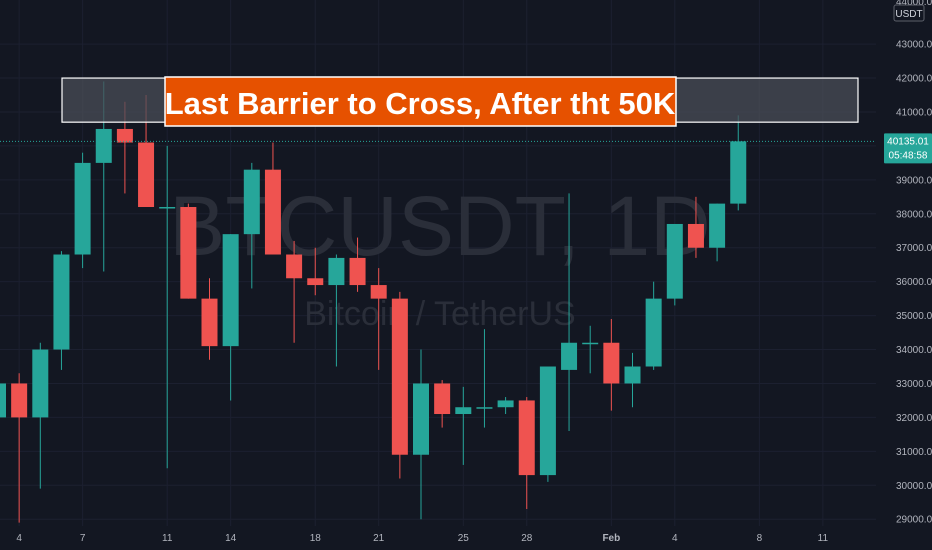 Image resolution: width=932 pixels, height=550 pixels. I want to click on countdown-timer: 05:48:58, so click(908, 155).